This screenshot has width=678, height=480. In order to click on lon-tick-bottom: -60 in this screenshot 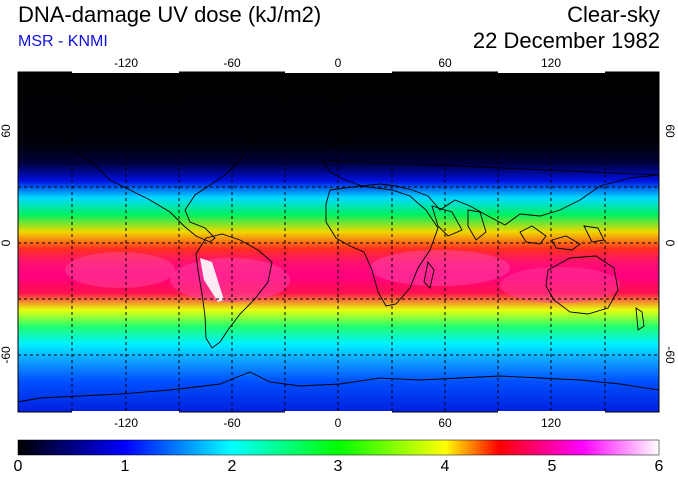, I will do `click(232, 423)`.